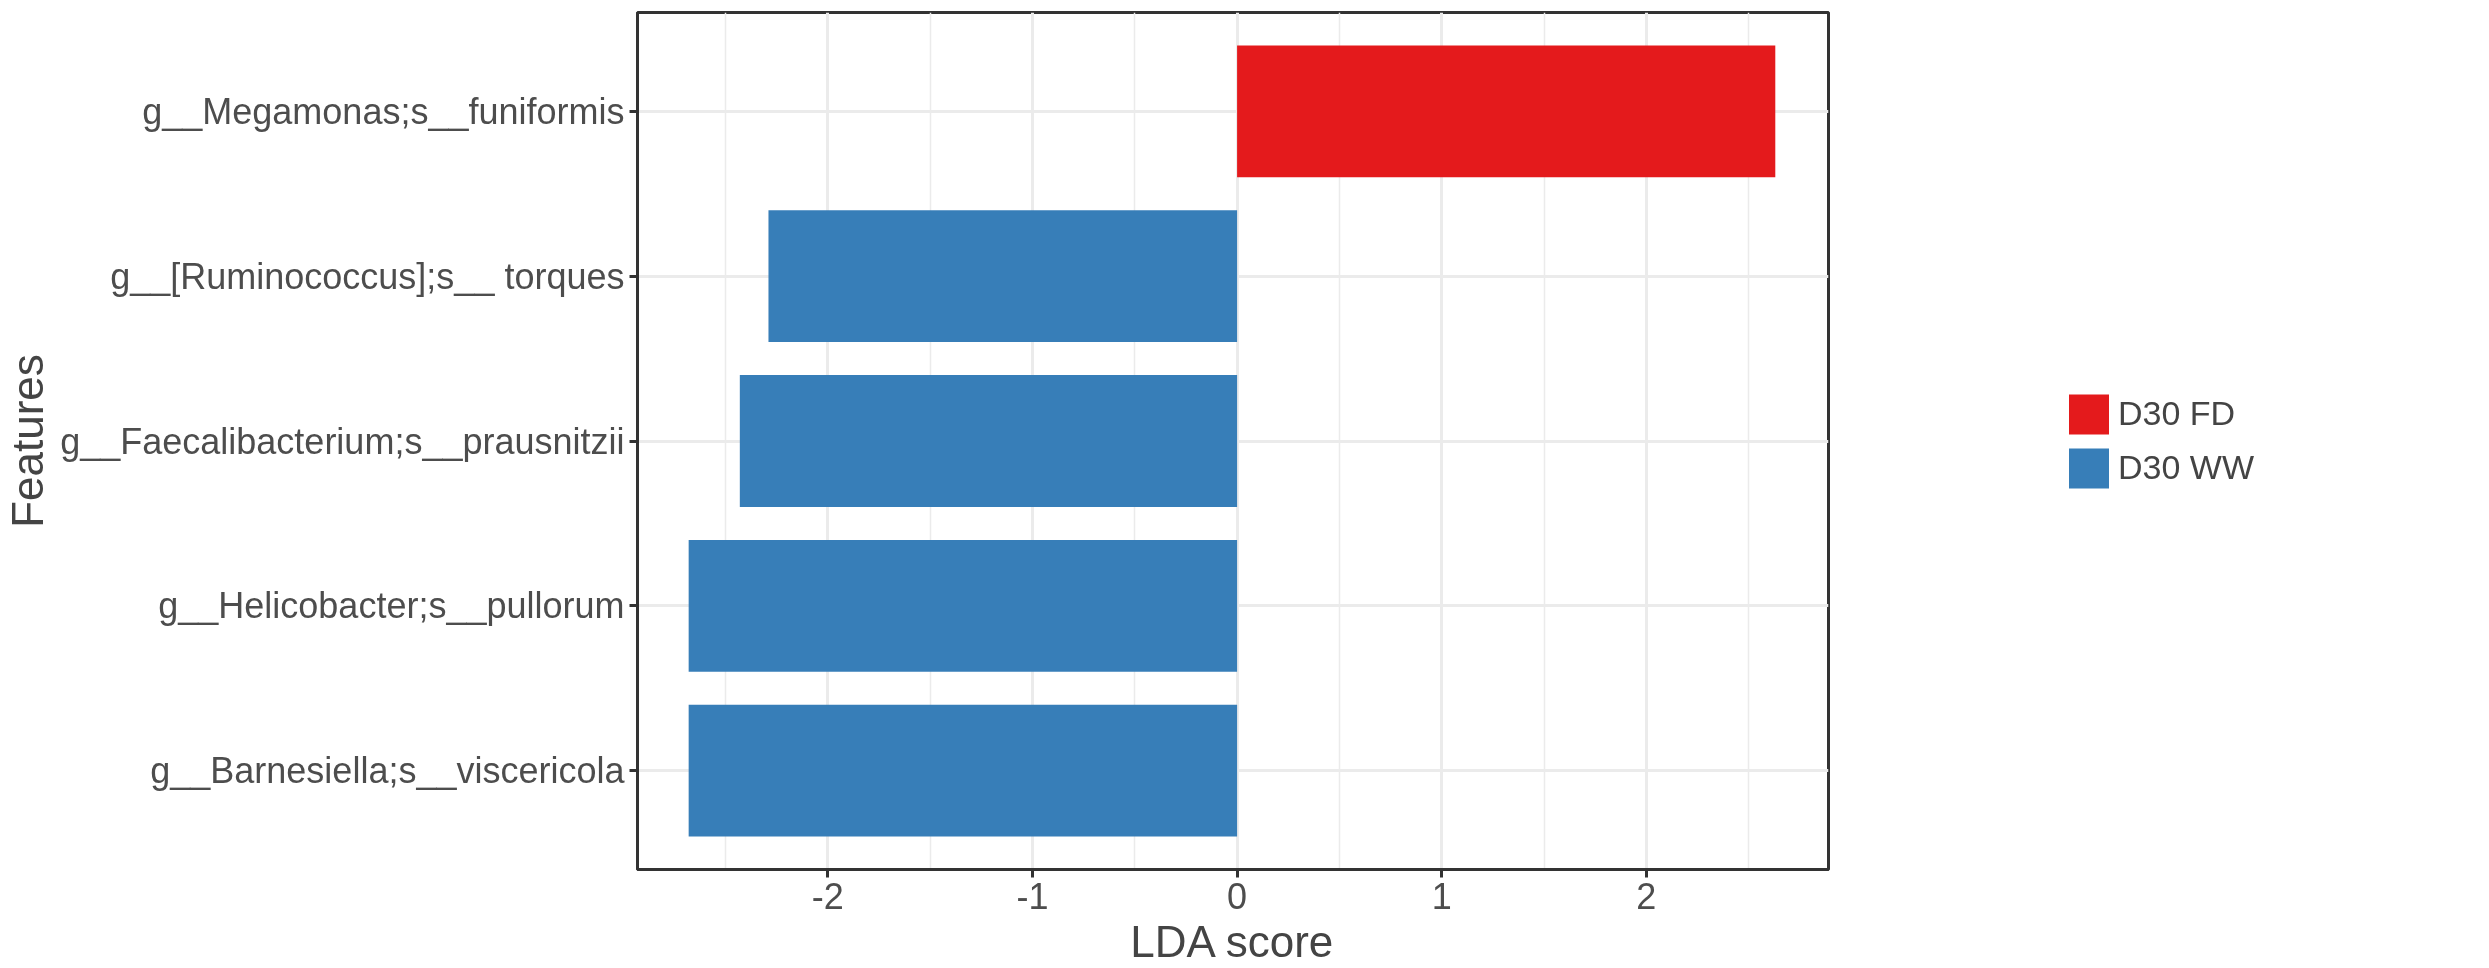 This screenshot has width=2489, height=968. Describe the element at coordinates (1032, 896) in the screenshot. I see `x-tick-label: -1` at that location.